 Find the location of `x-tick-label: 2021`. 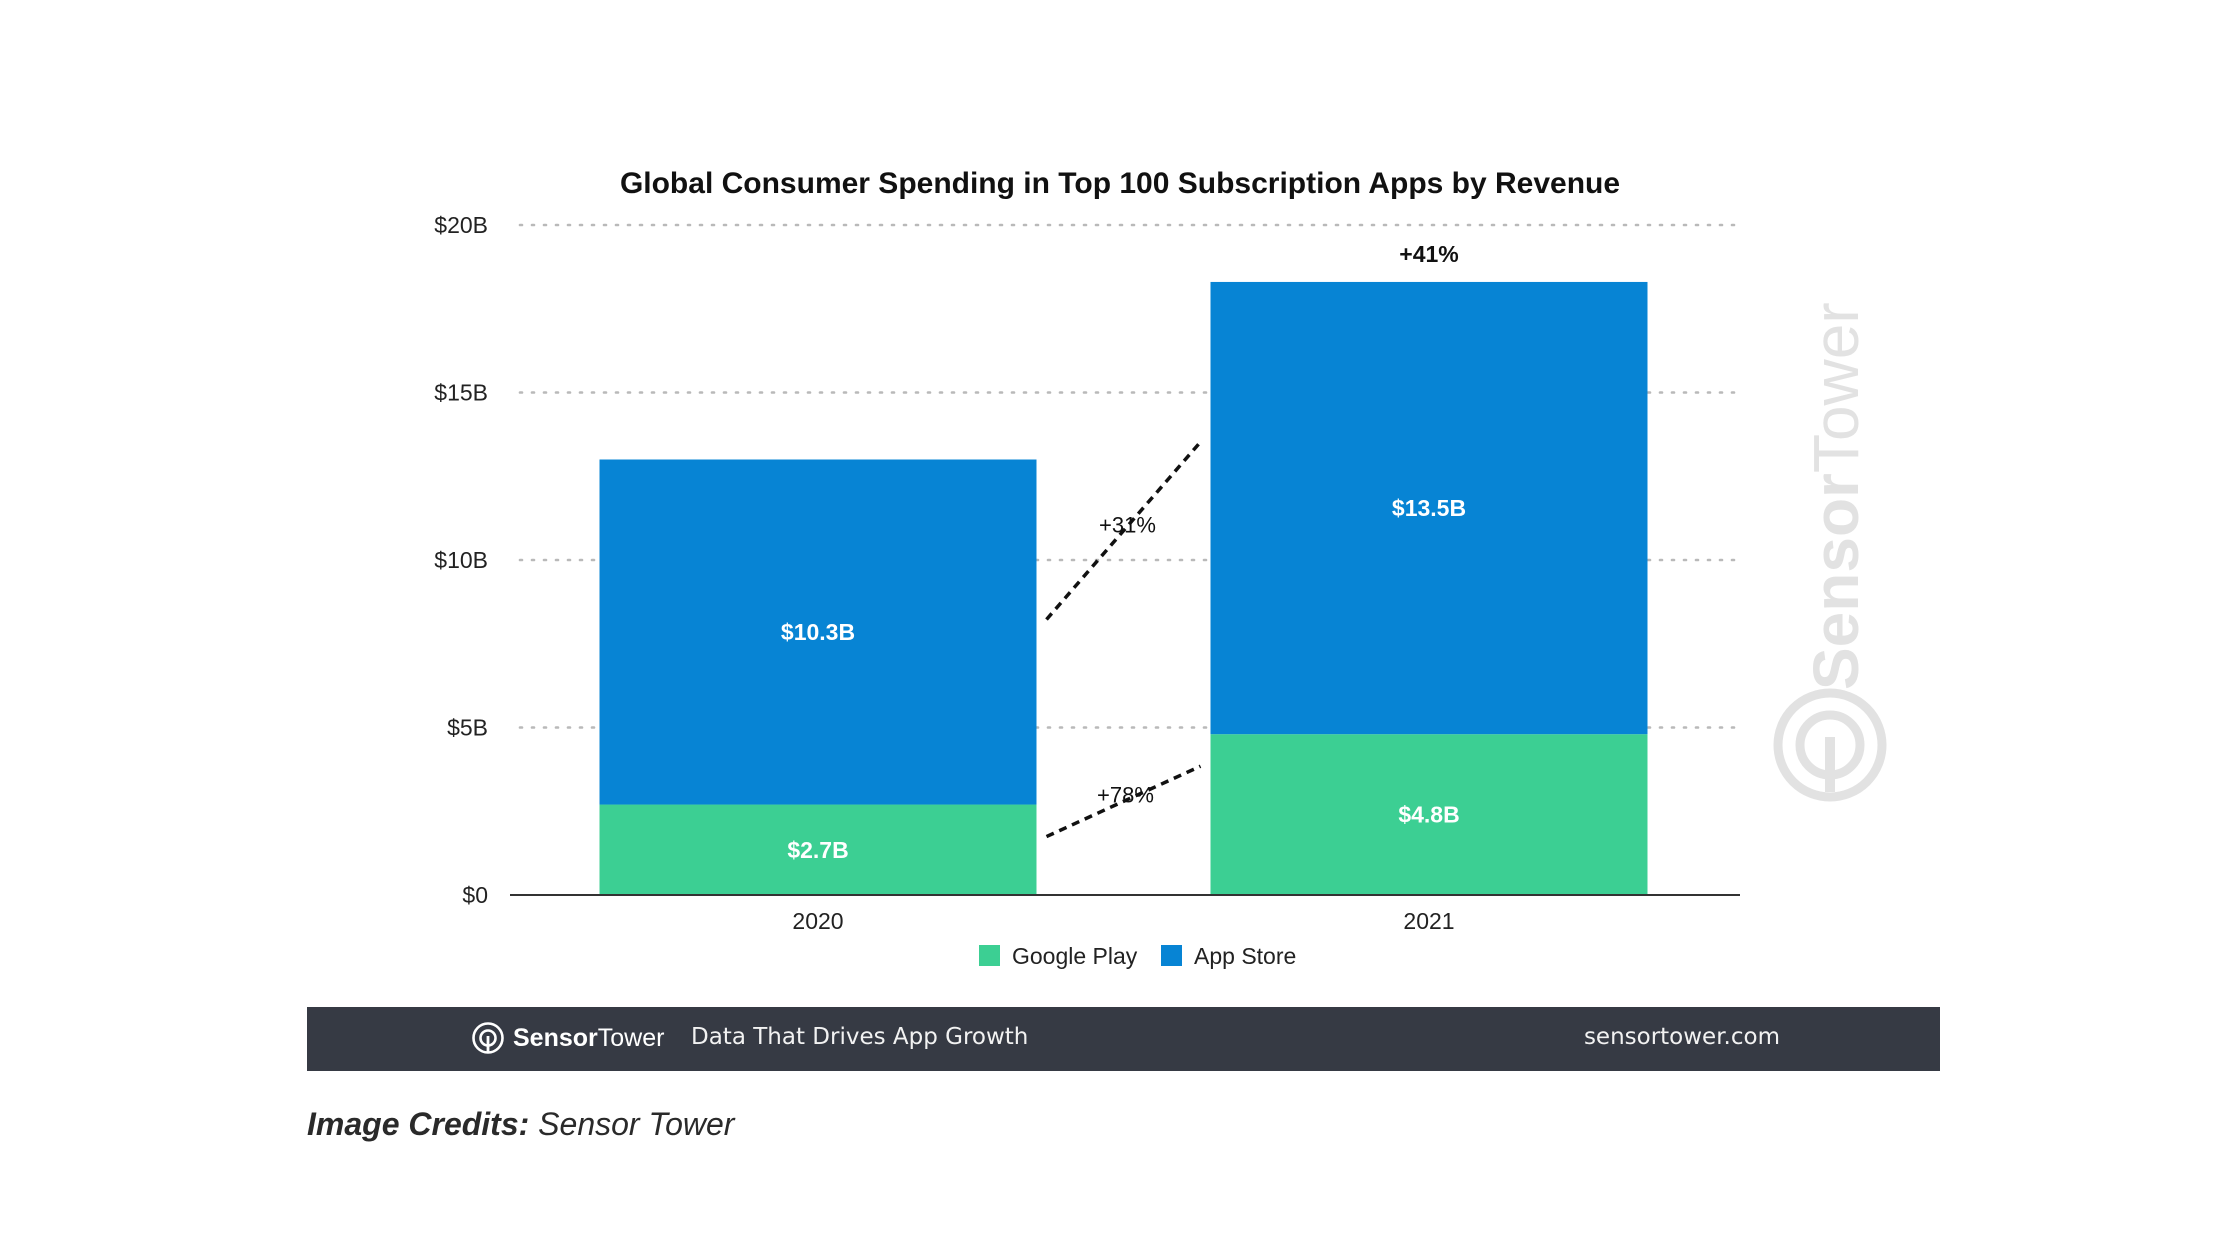

x-tick-label: 2021 is located at coordinates (1428, 921).